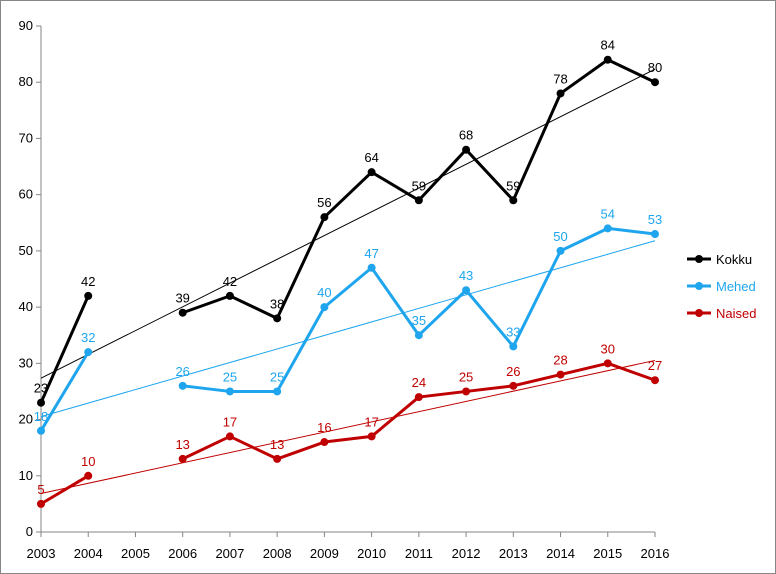 This screenshot has height=574, width=776. What do you see at coordinates (560, 236) in the screenshot?
I see `mehed-data-label: 50` at bounding box center [560, 236].